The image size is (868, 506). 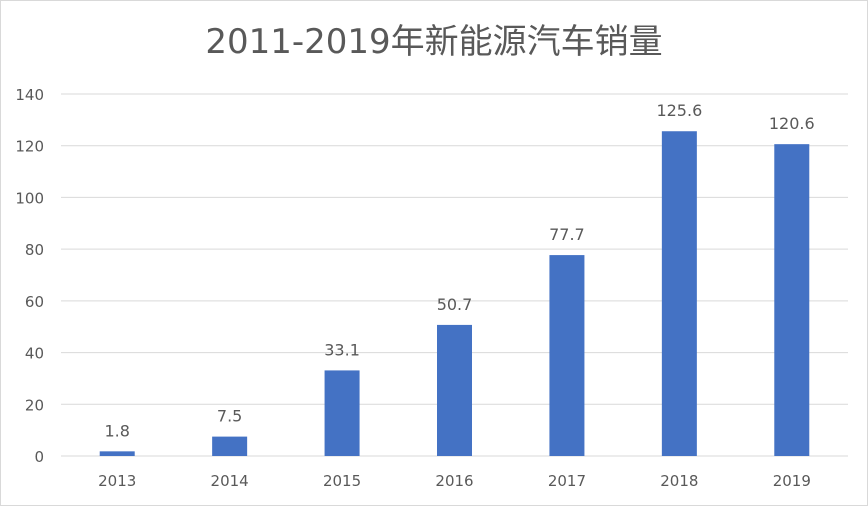 What do you see at coordinates (567, 355) in the screenshot?
I see `bar-2017` at bounding box center [567, 355].